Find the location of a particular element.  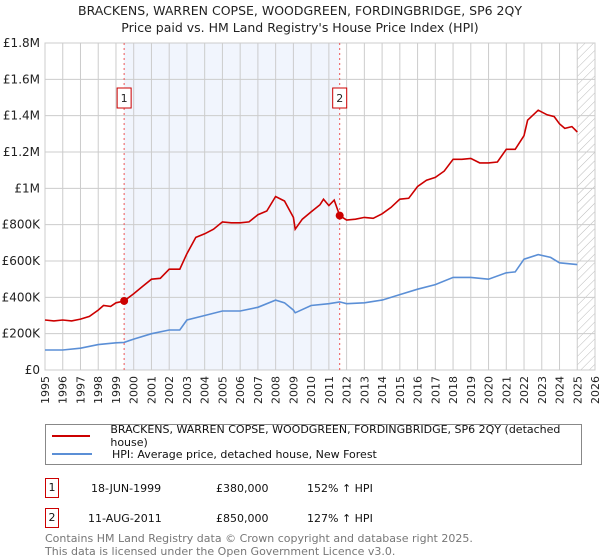

x-tick-label: 2009 is located at coordinates (293, 390).